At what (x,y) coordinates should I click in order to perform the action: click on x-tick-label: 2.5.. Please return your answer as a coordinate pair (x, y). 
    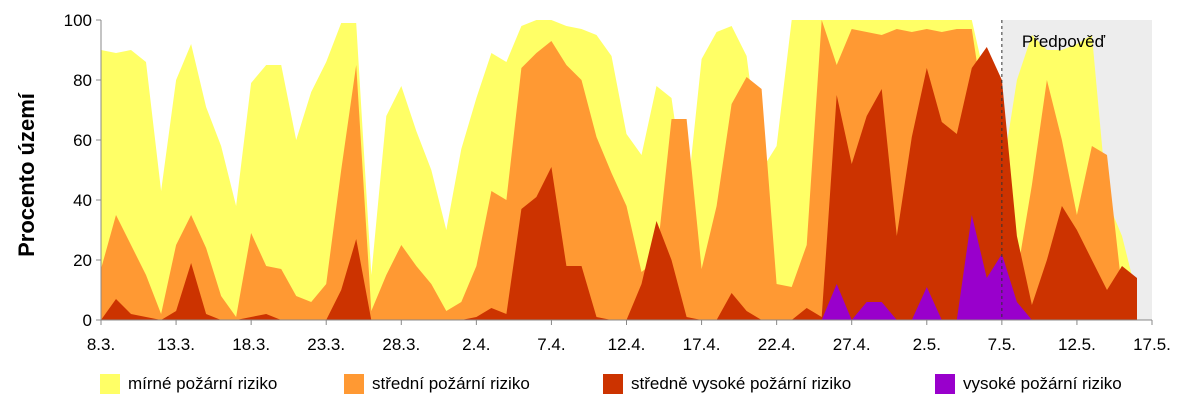
    Looking at the image, I should click on (927, 344).